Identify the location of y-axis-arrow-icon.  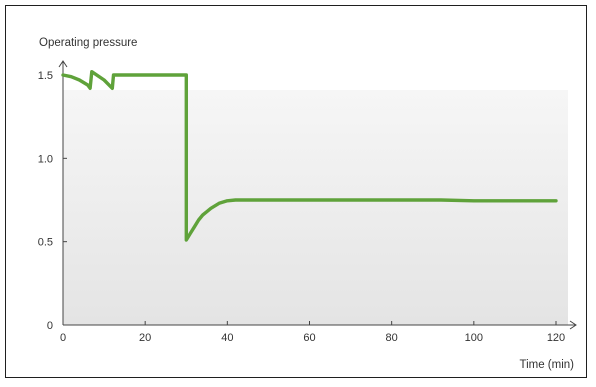
(63, 64).